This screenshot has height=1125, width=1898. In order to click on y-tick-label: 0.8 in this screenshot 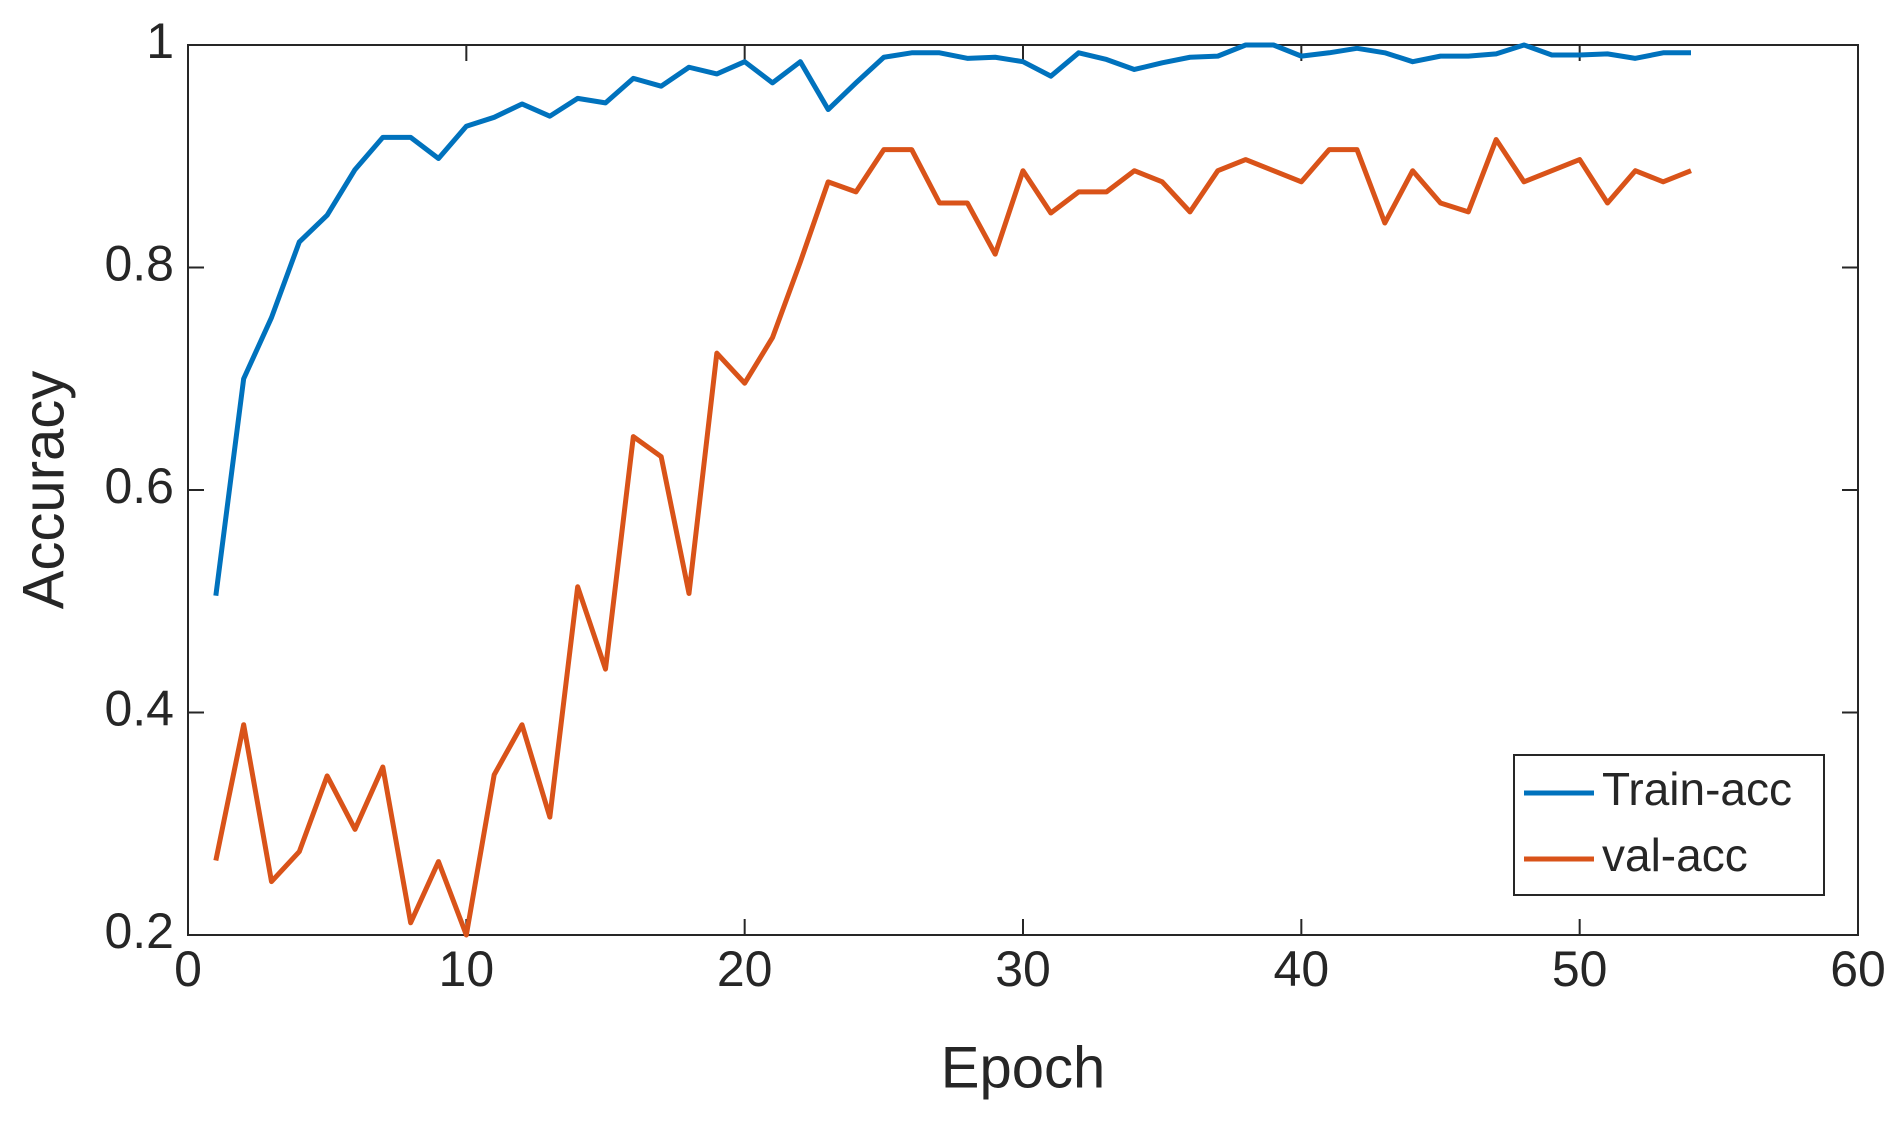, I will do `click(139, 264)`.